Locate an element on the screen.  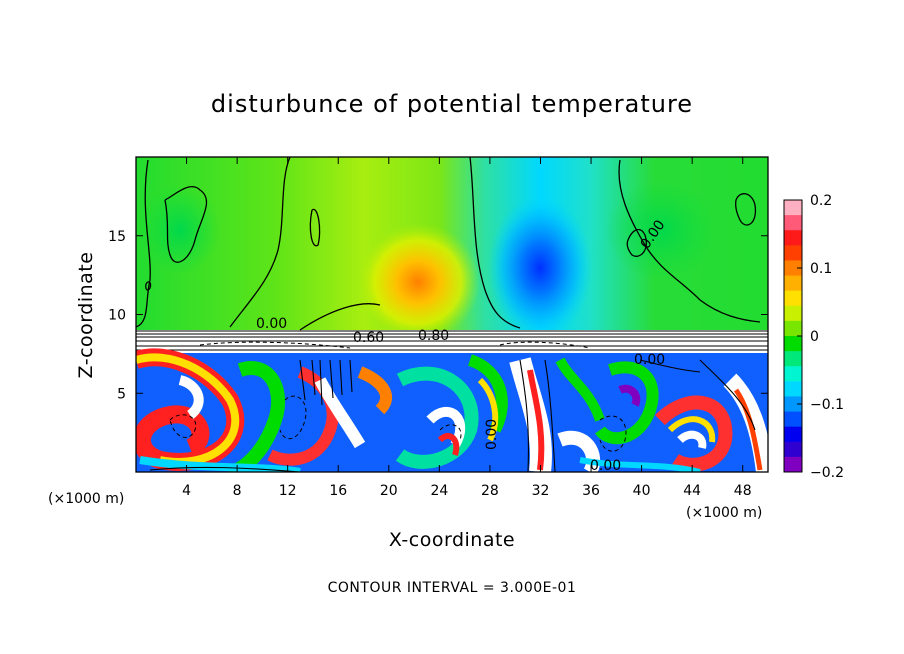
colorbar-ticks: 0.2 0.1 0 −0.1 −0.2 is located at coordinates (820, 337).